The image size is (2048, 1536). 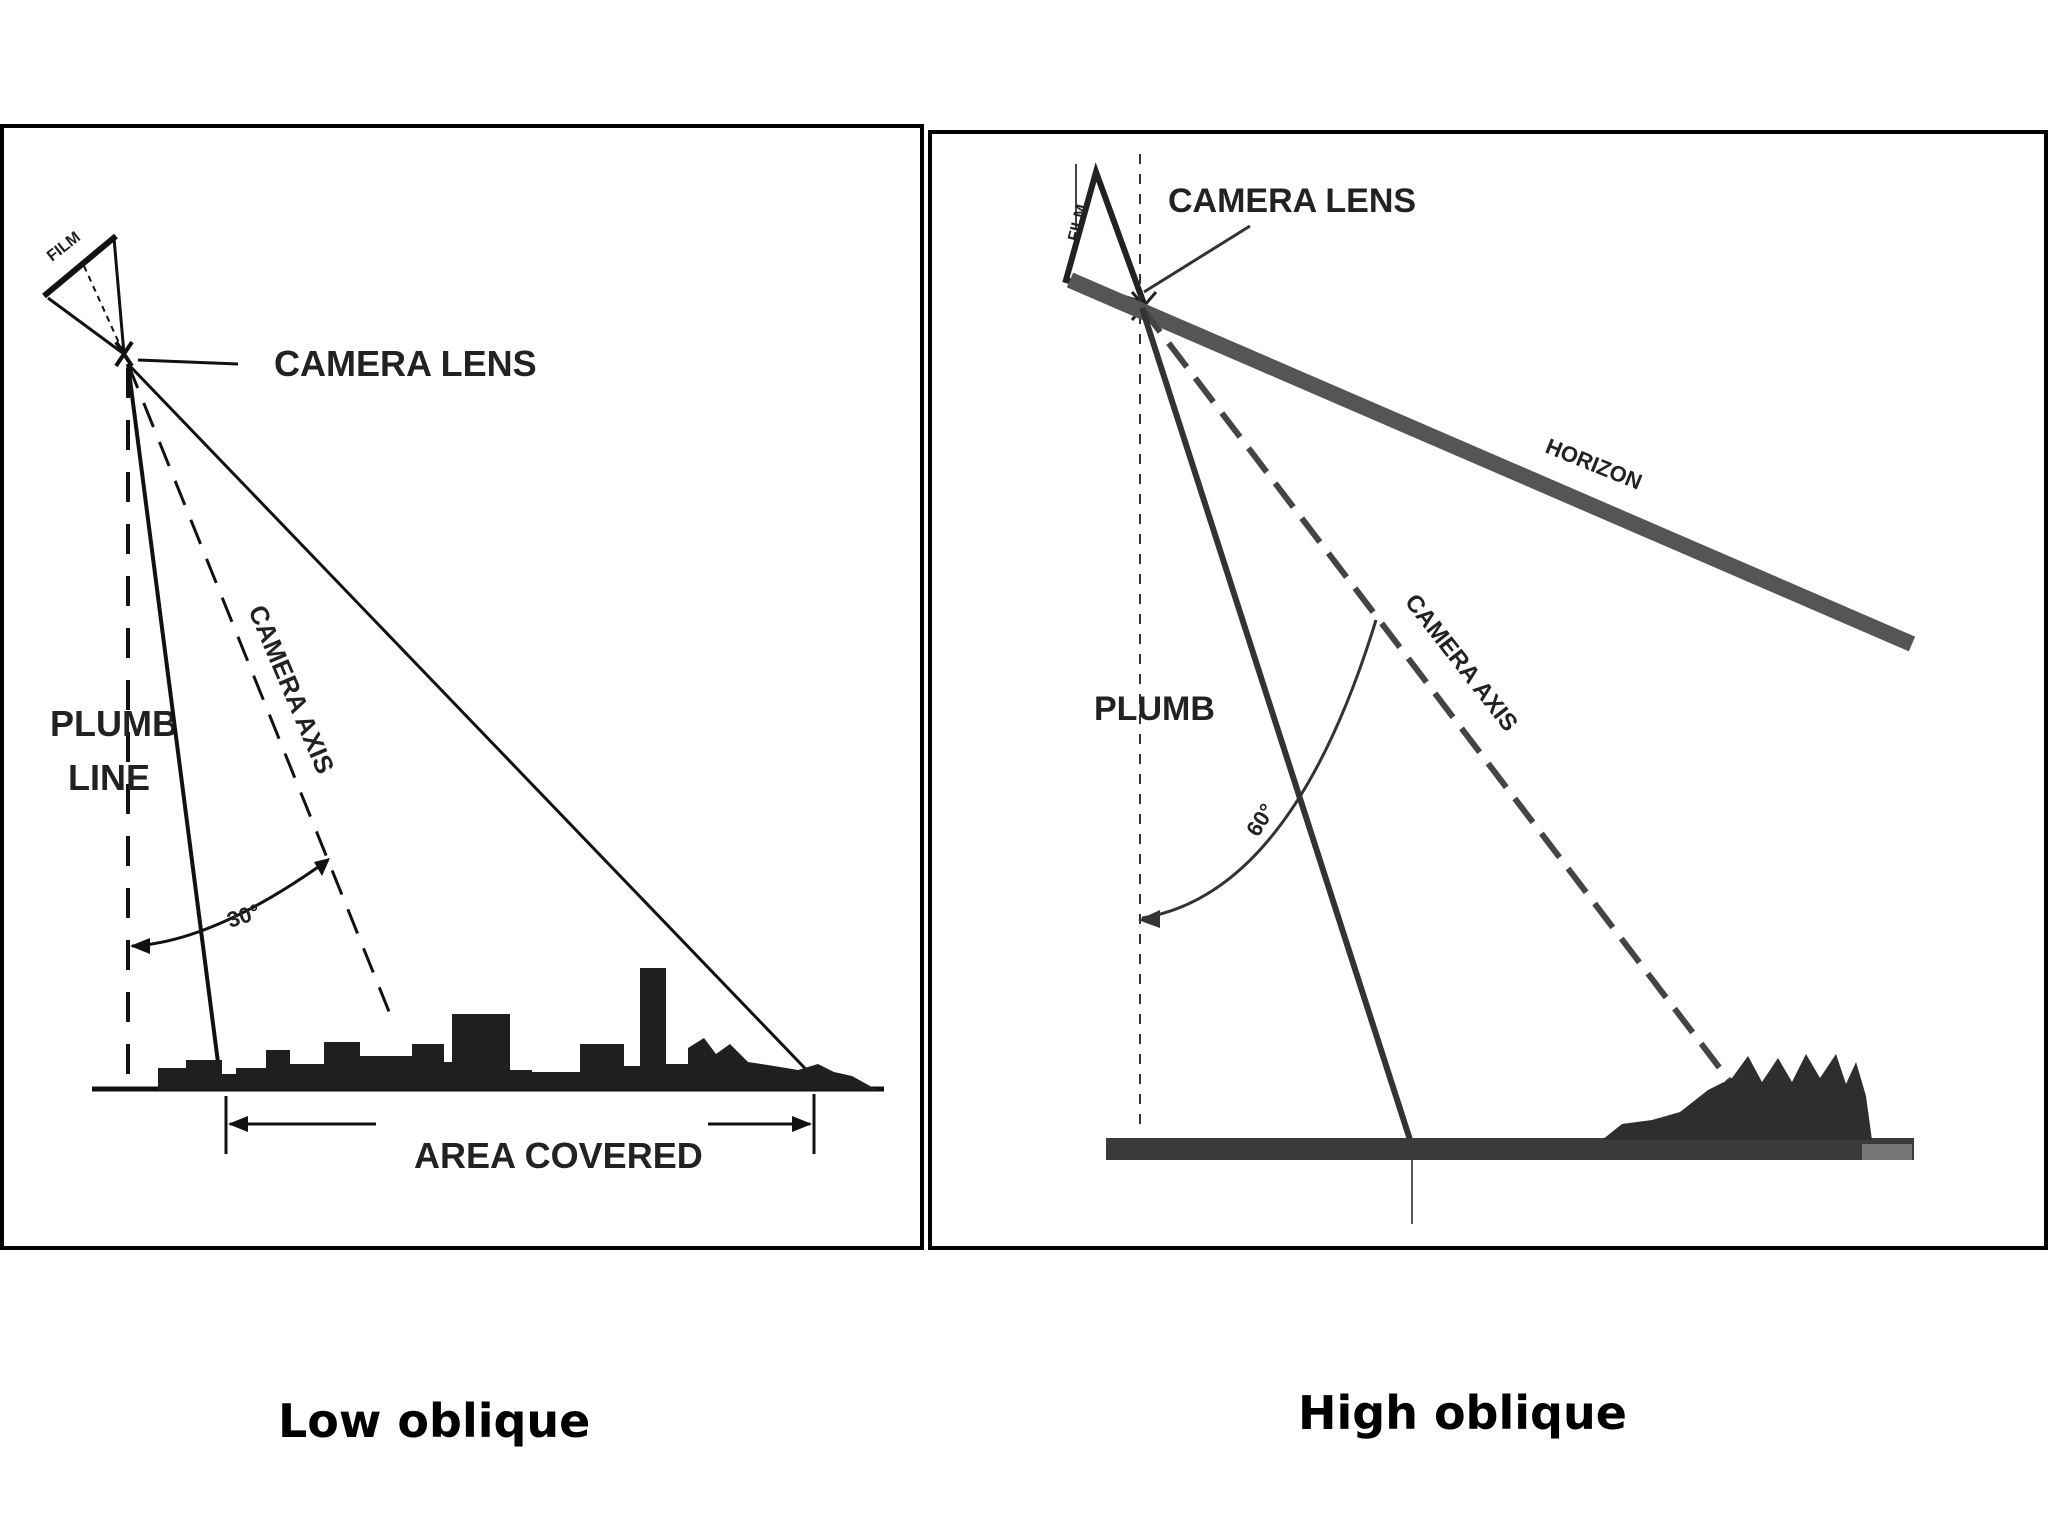 I want to click on film-plate, so click(x=80, y=266).